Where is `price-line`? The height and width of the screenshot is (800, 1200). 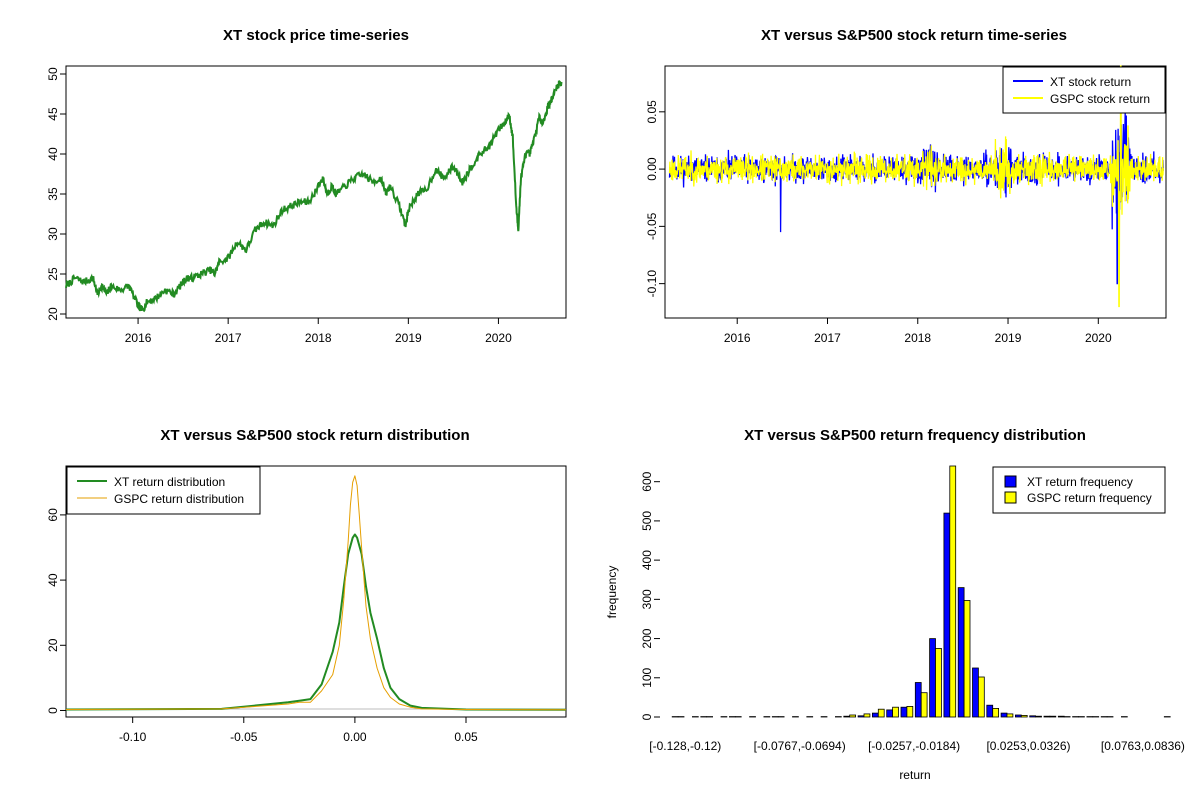 price-line is located at coordinates (314, 196).